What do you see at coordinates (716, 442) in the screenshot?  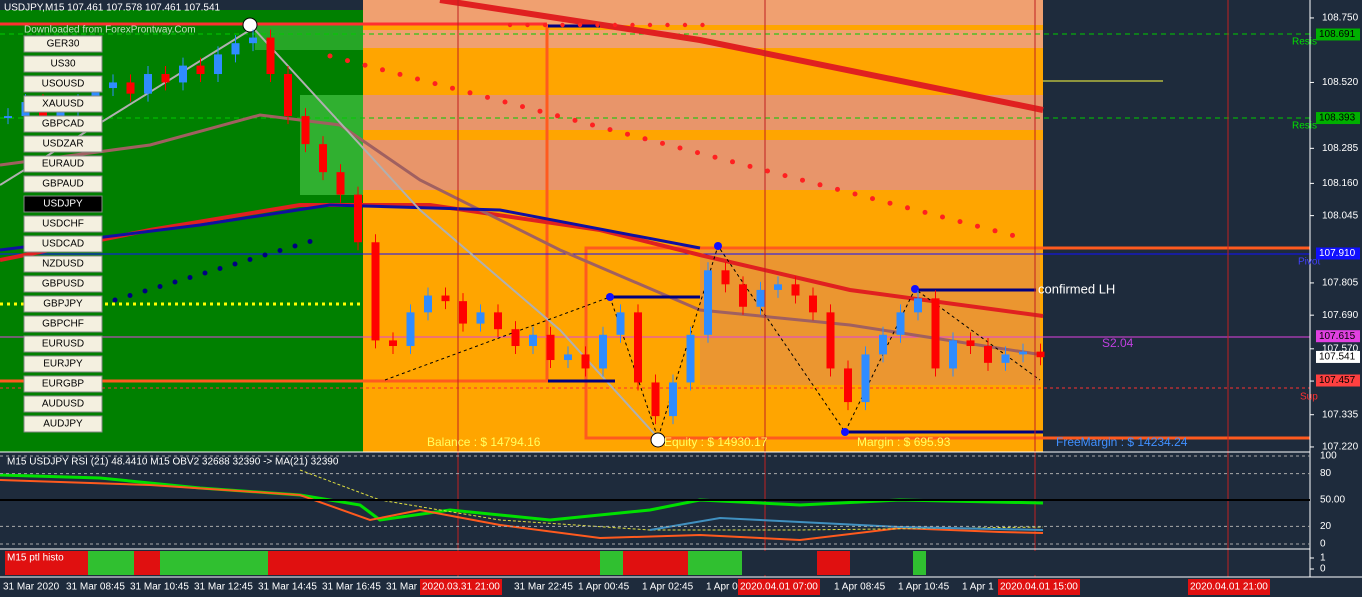 I see `equity: Equity : $ 14930.17` at bounding box center [716, 442].